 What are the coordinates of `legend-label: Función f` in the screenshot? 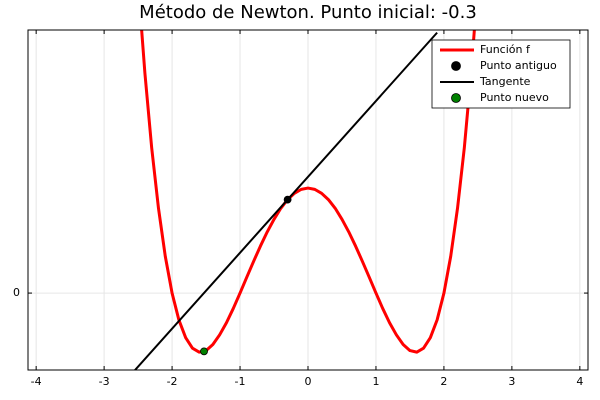 It's located at (505, 49).